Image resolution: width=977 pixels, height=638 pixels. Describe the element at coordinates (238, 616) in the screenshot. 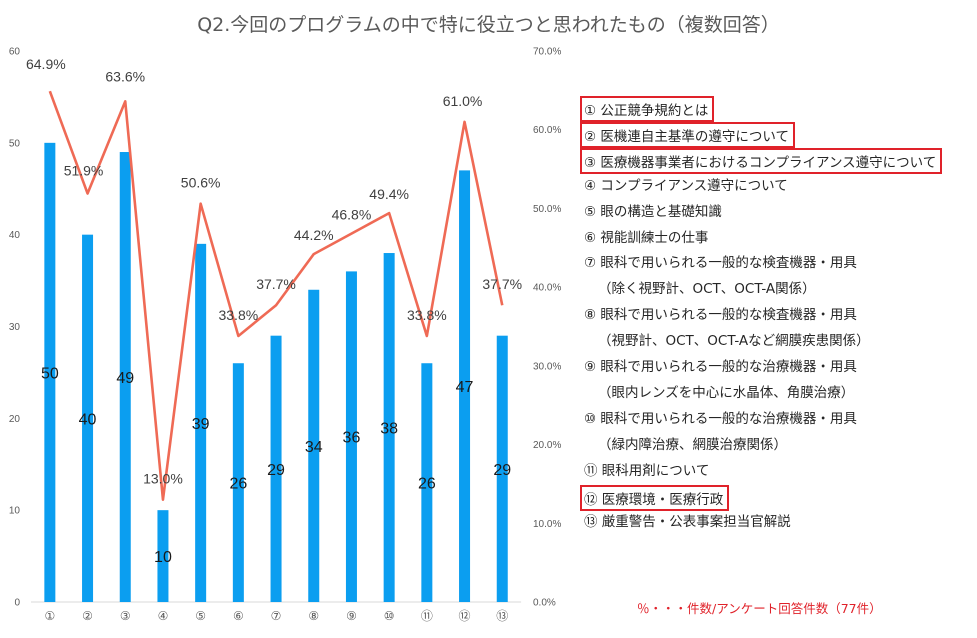

I see `x-tick-label: ⑥` at that location.